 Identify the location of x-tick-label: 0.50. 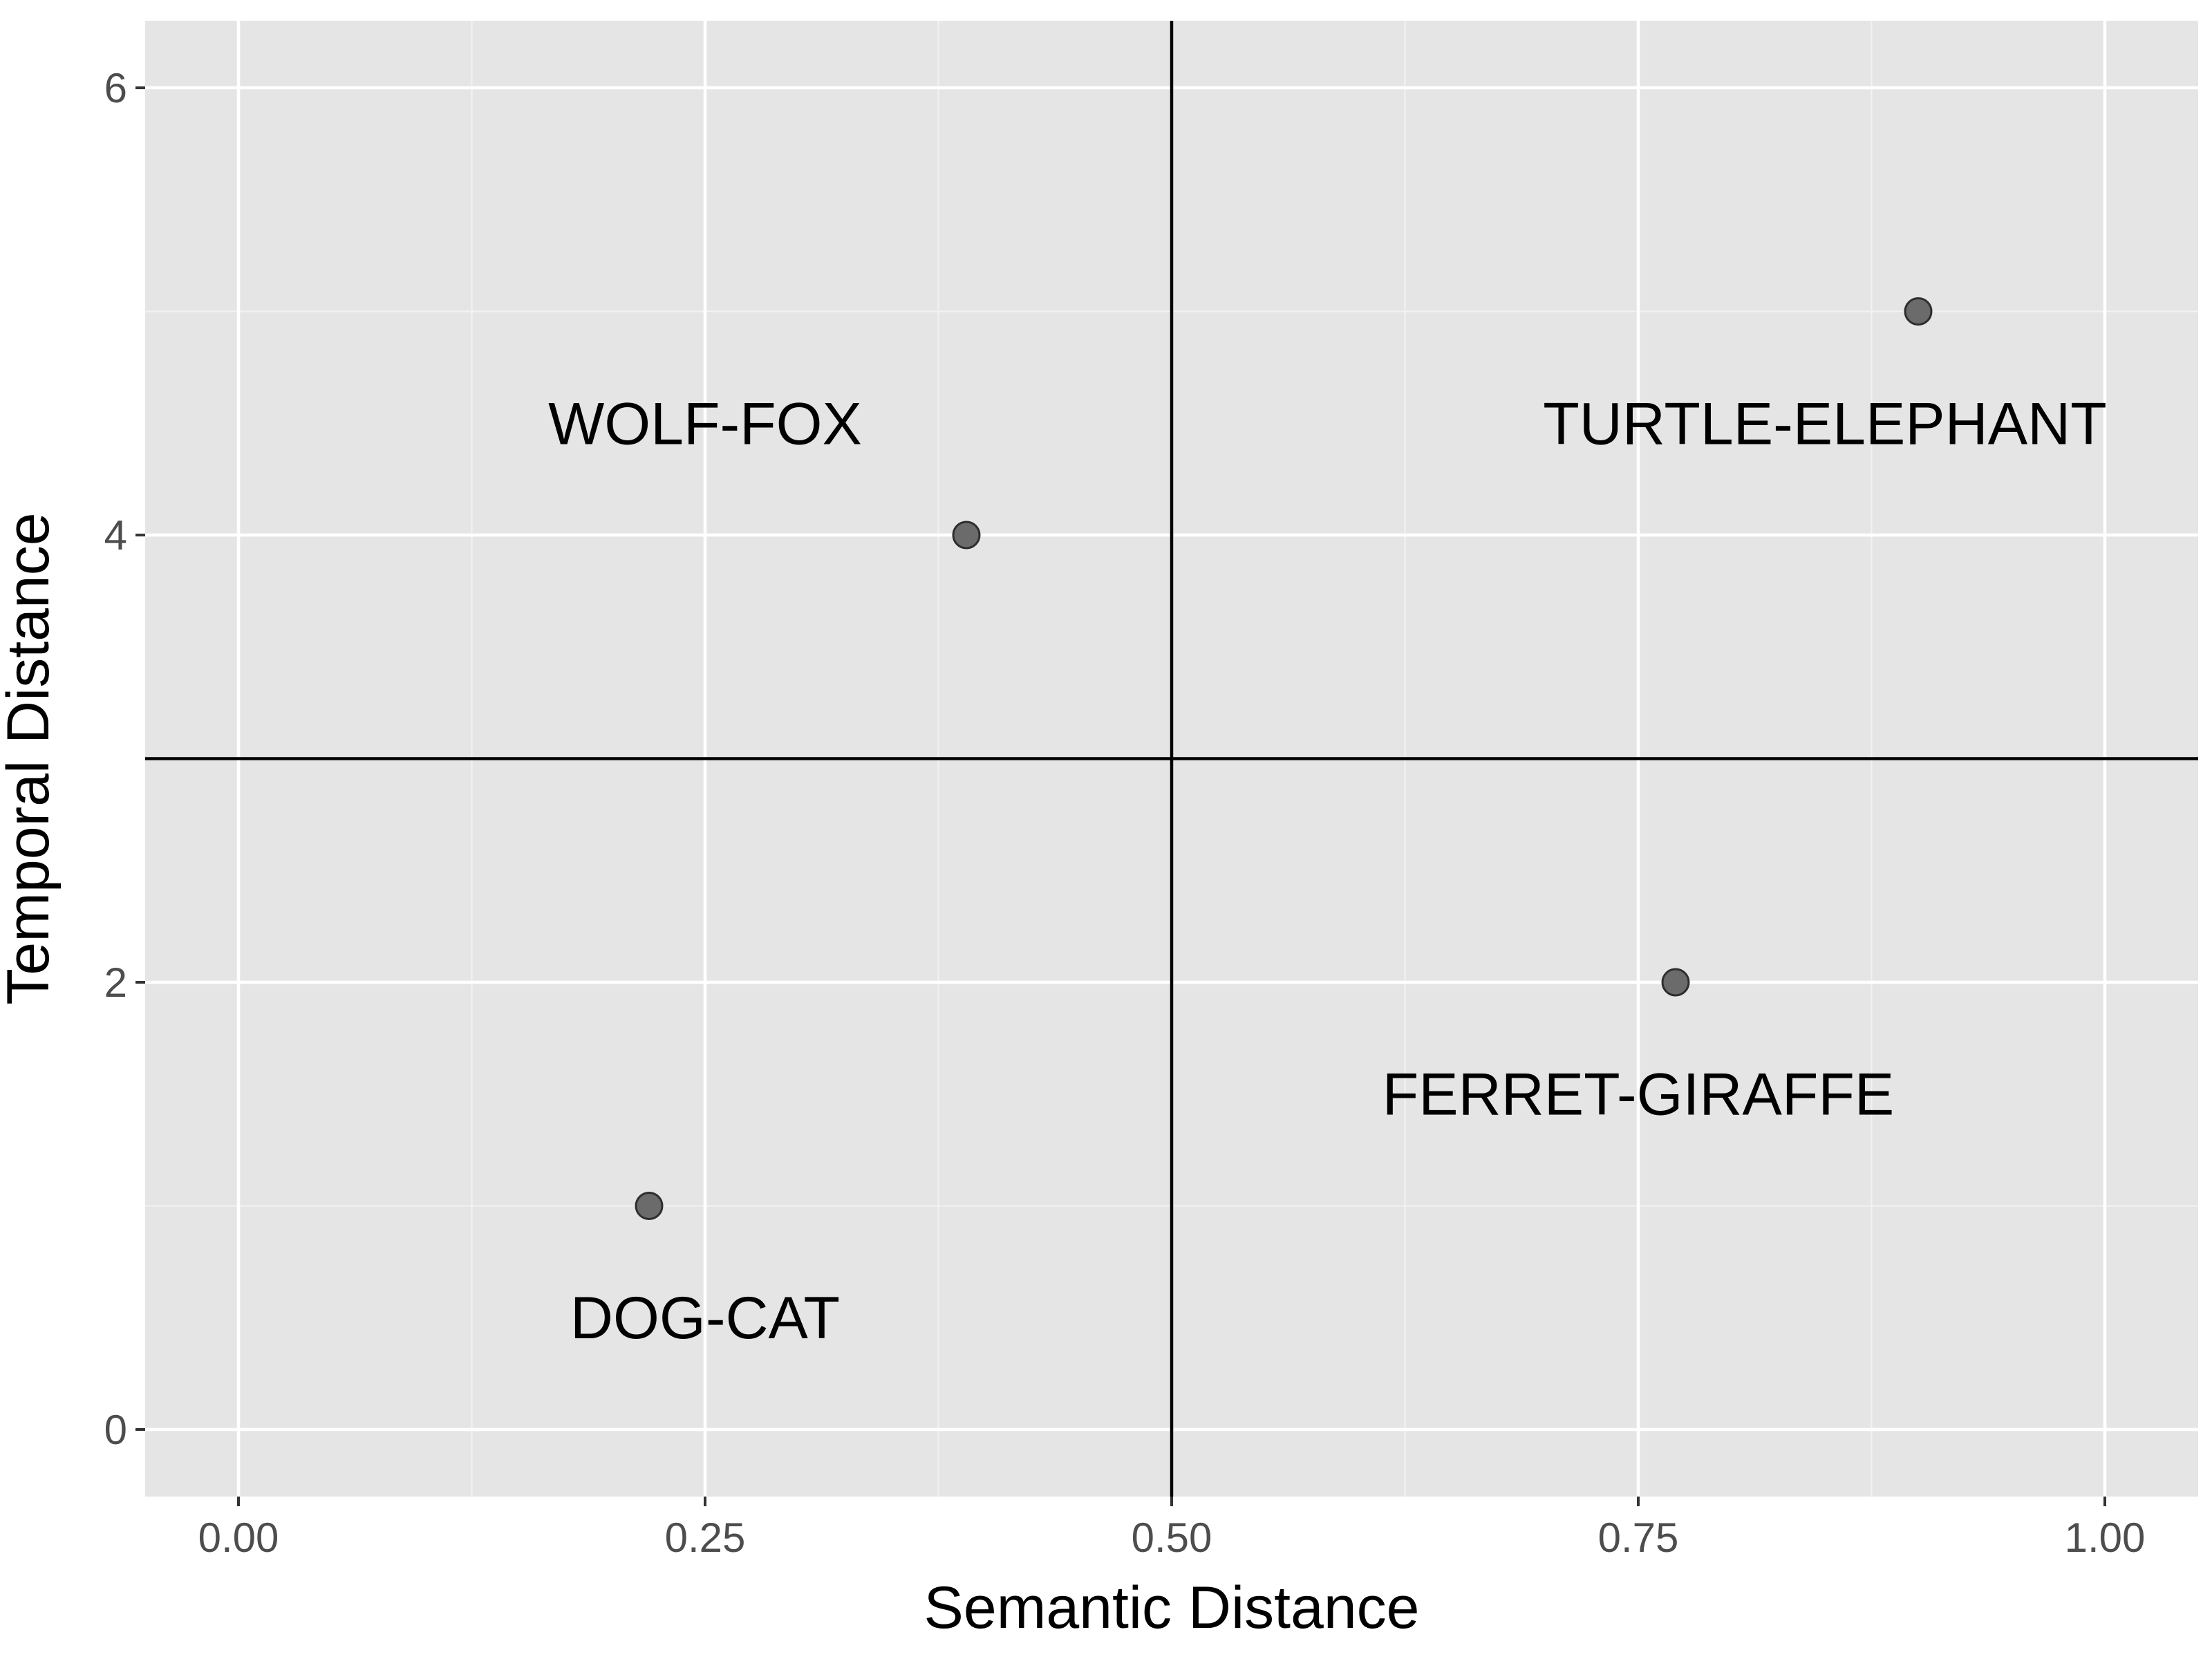
(1172, 1538).